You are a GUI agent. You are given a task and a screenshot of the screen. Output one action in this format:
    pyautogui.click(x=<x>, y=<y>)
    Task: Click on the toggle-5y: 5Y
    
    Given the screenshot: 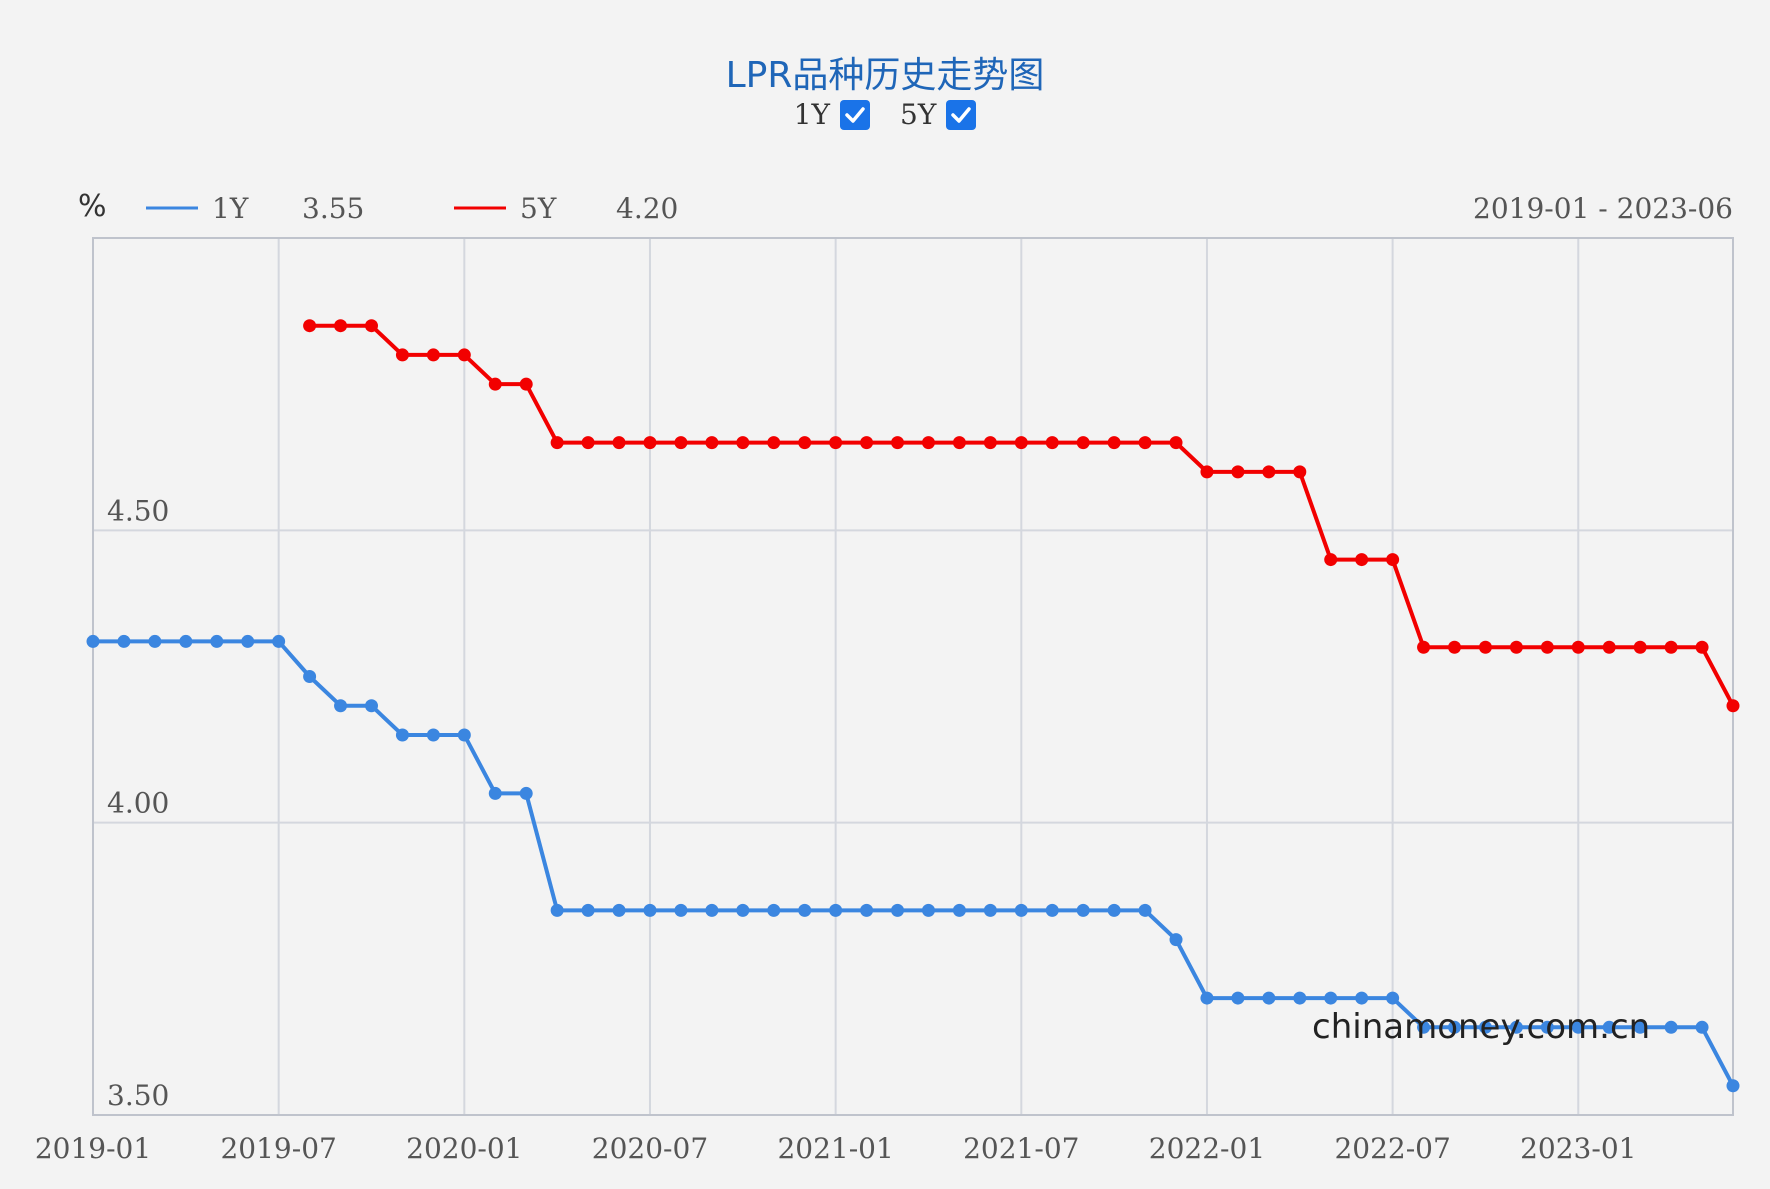 What is the action you would take?
    pyautogui.click(x=938, y=114)
    